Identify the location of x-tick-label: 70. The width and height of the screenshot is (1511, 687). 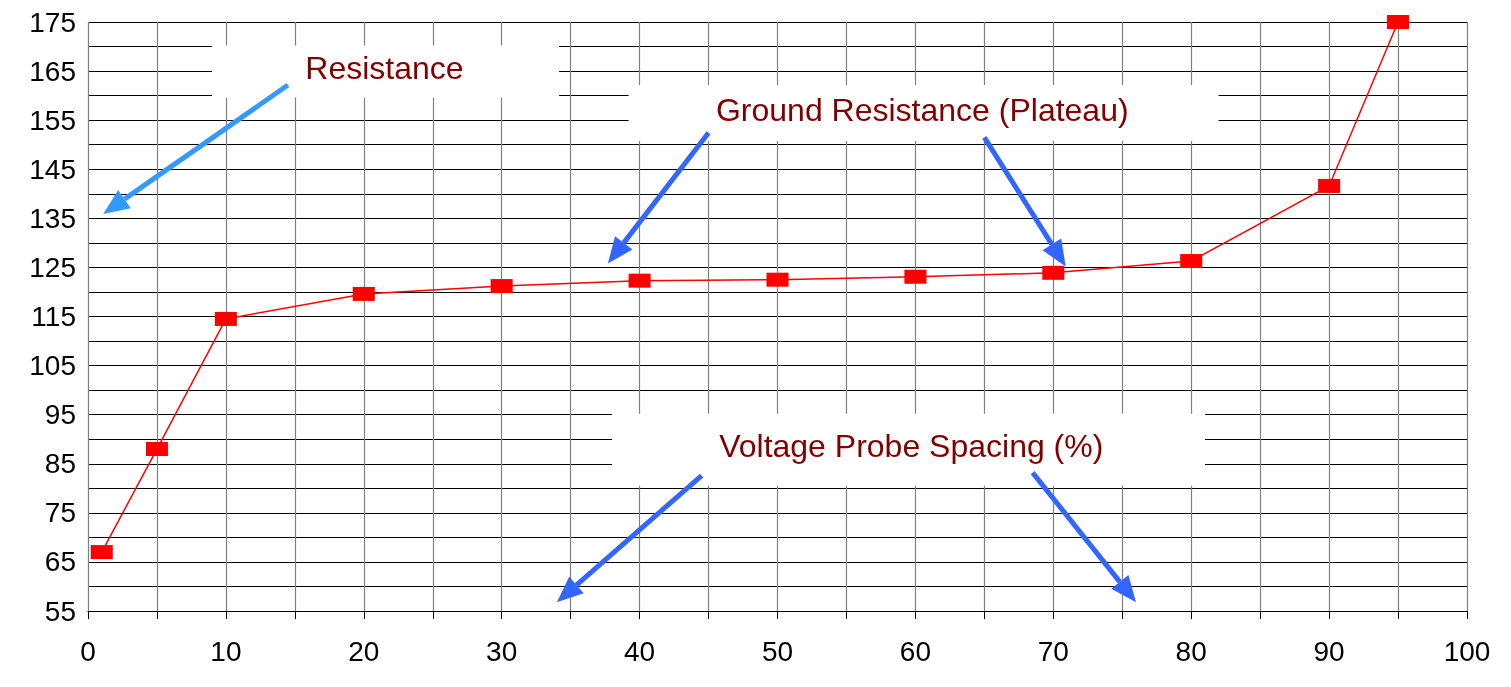
(1053, 651).